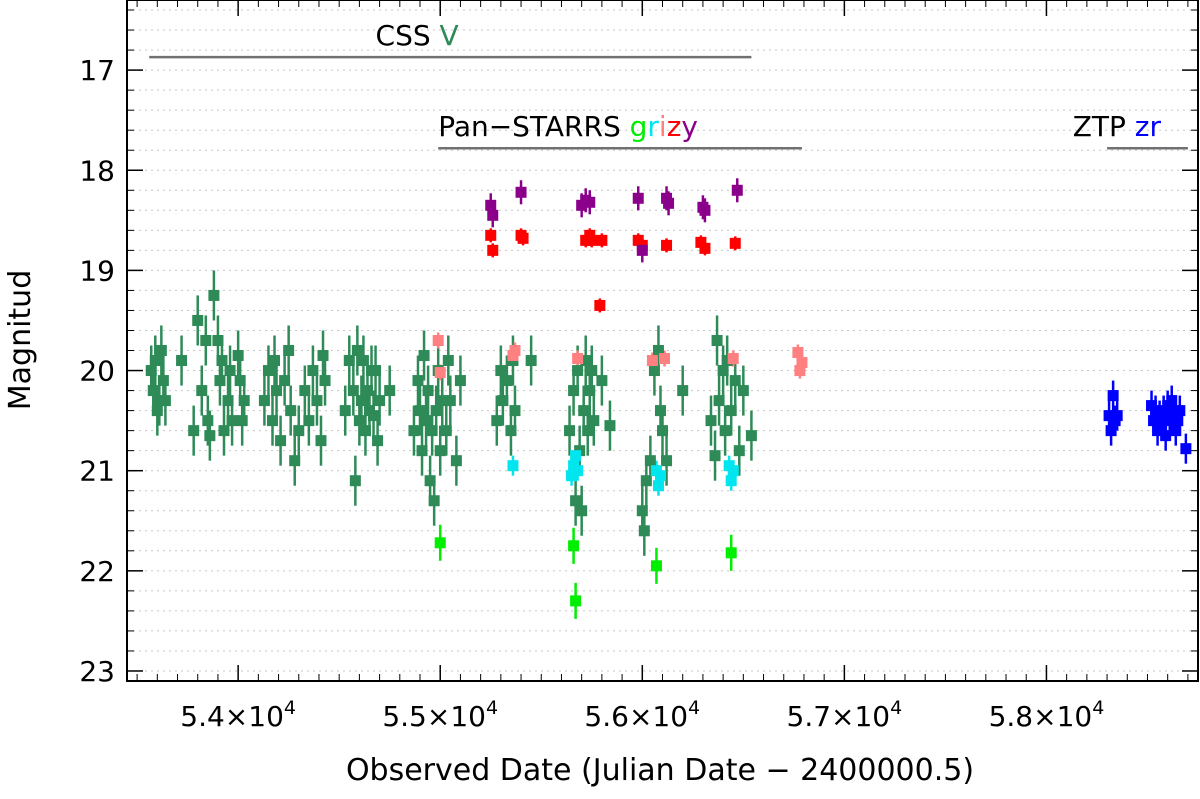 This screenshot has width=1200, height=799. Describe the element at coordinates (20, 340) in the screenshot. I see `y-axis-label: Magnitud` at that location.